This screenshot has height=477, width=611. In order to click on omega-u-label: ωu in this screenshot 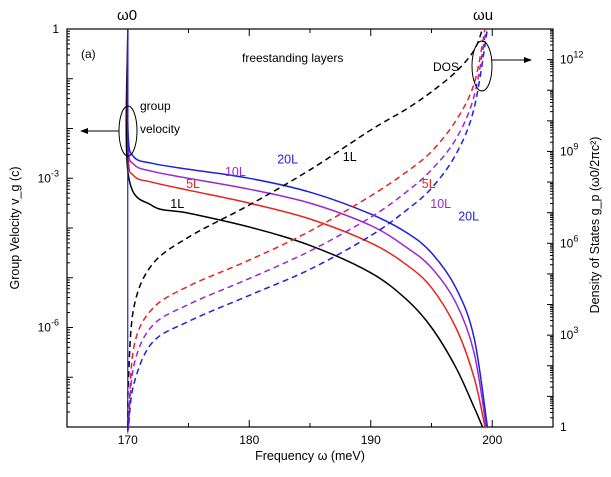, I will do `click(483, 15)`.